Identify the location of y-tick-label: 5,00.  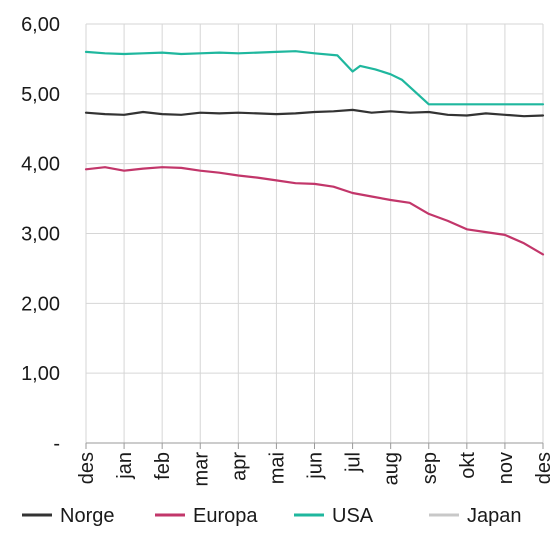
(40, 95).